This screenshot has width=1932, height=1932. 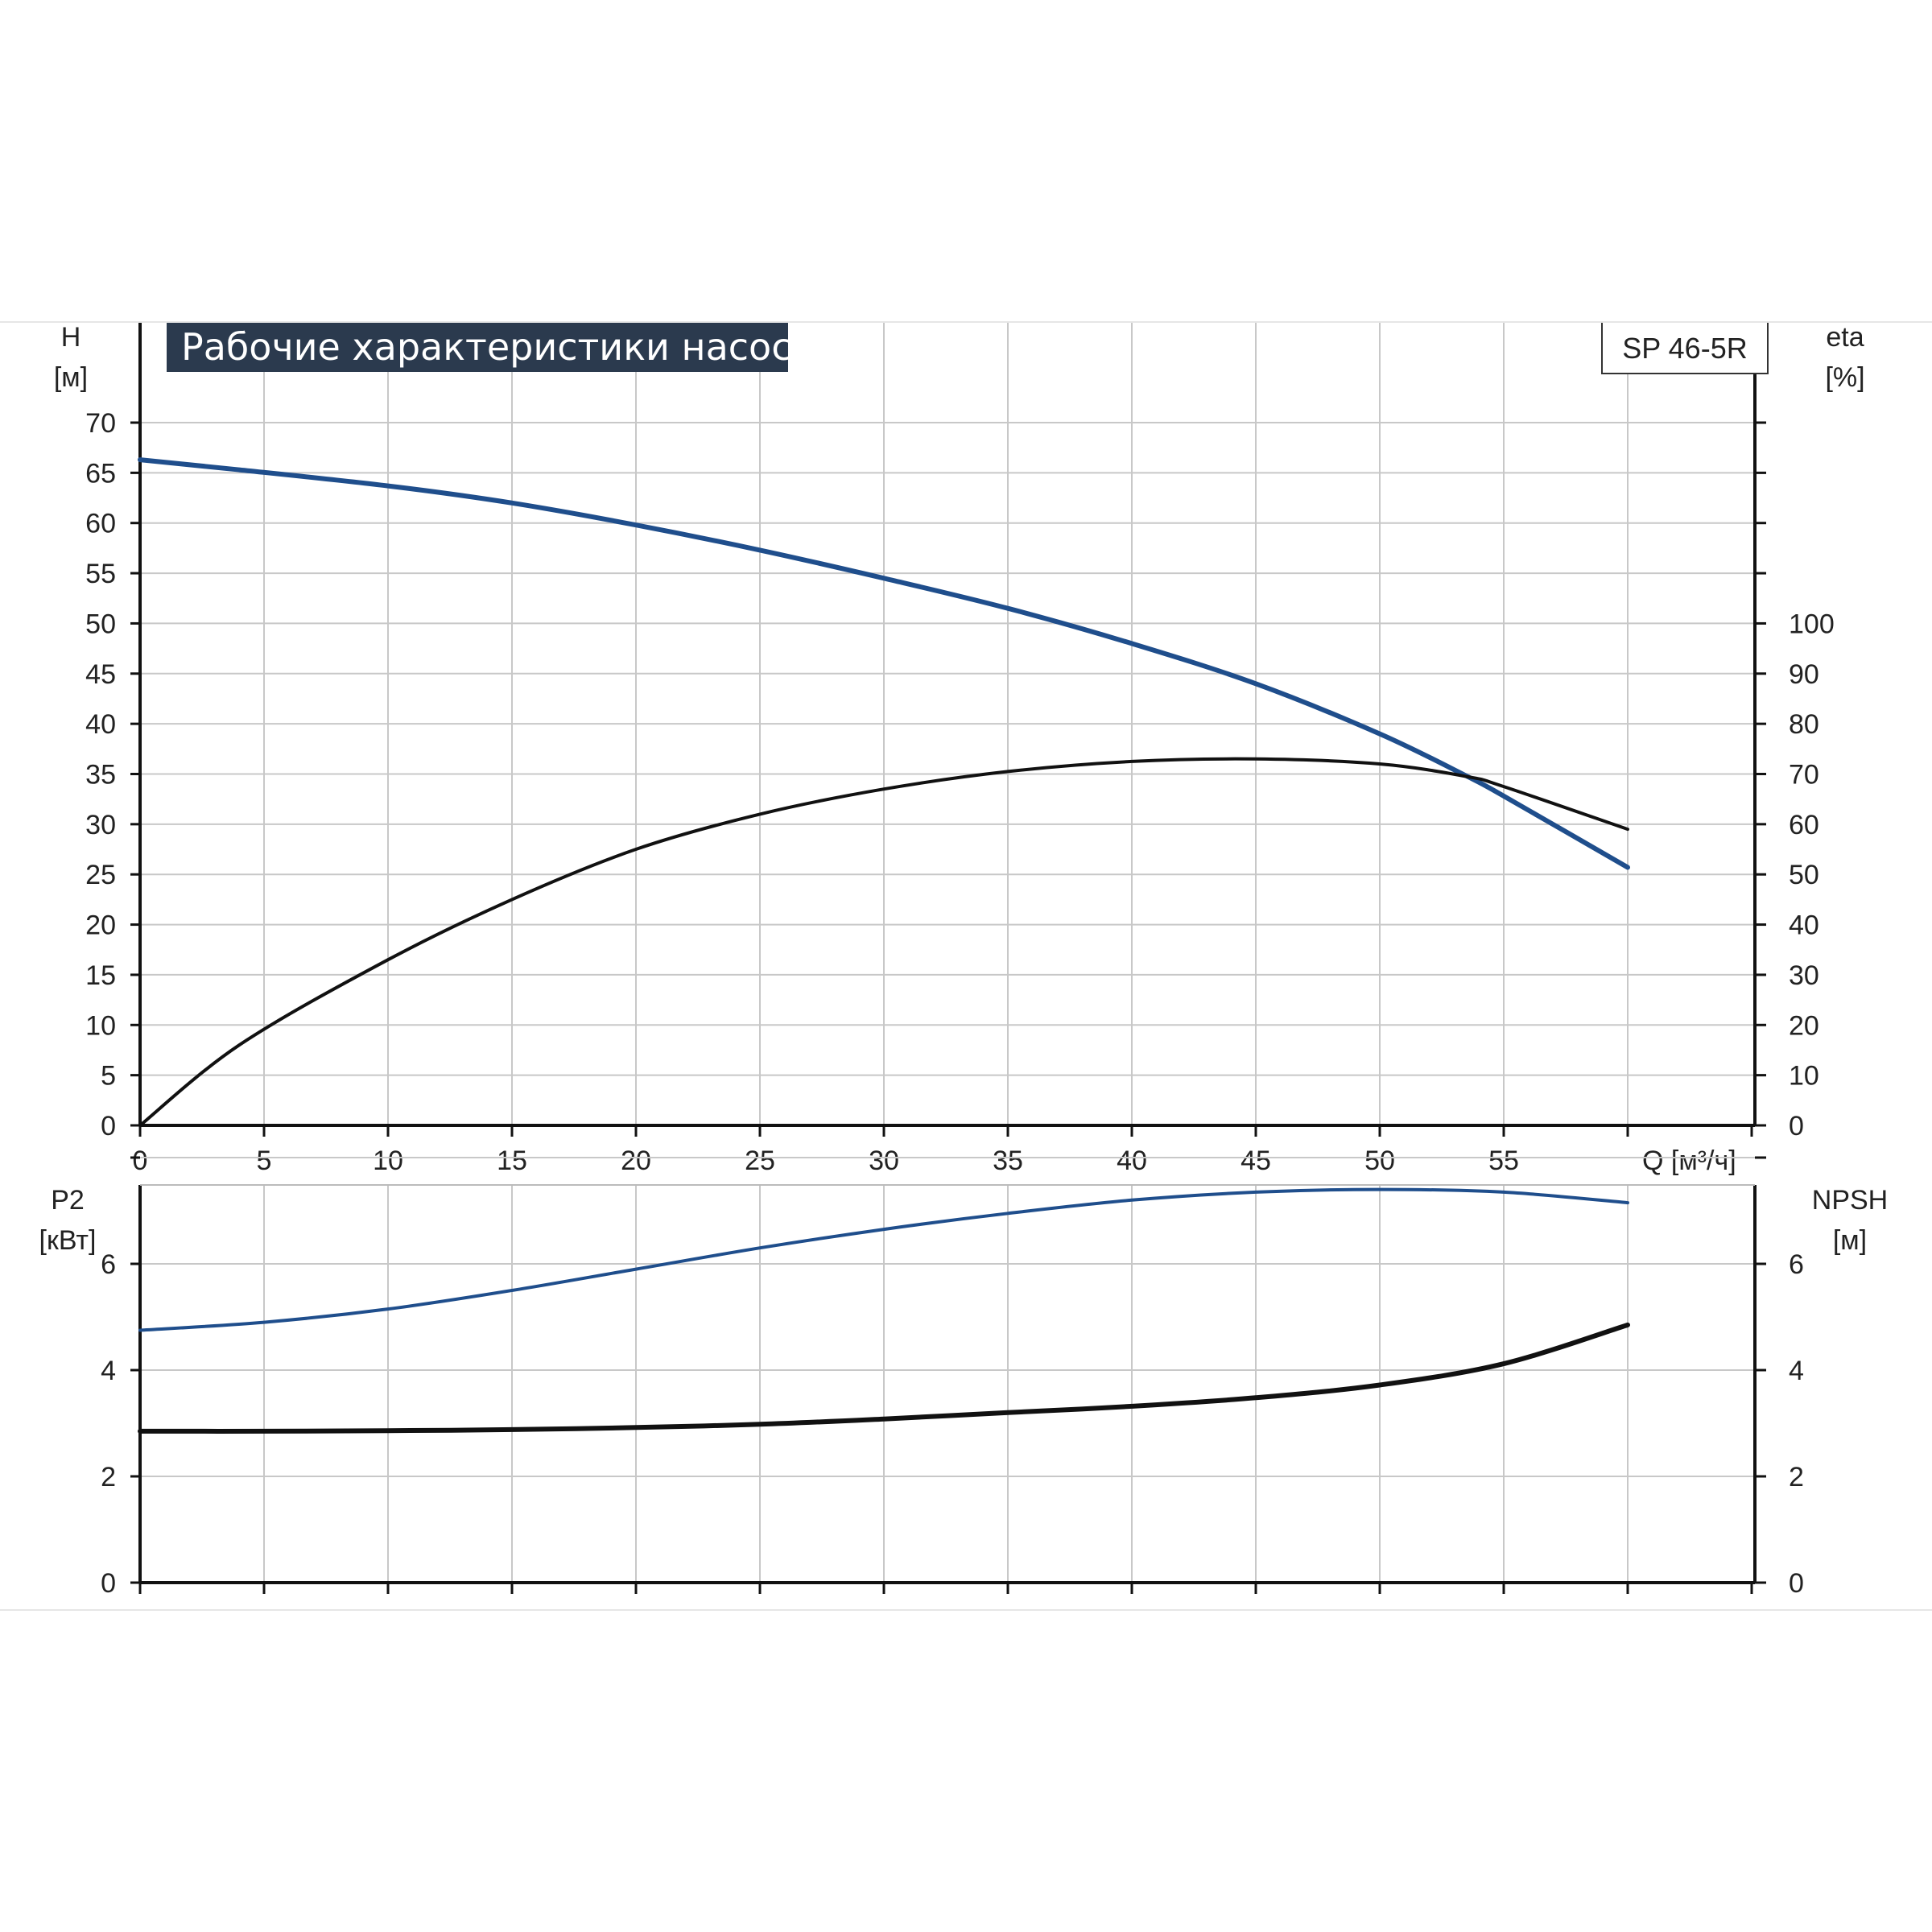 I want to click on right-tick-label: 80, so click(x=1804, y=724).